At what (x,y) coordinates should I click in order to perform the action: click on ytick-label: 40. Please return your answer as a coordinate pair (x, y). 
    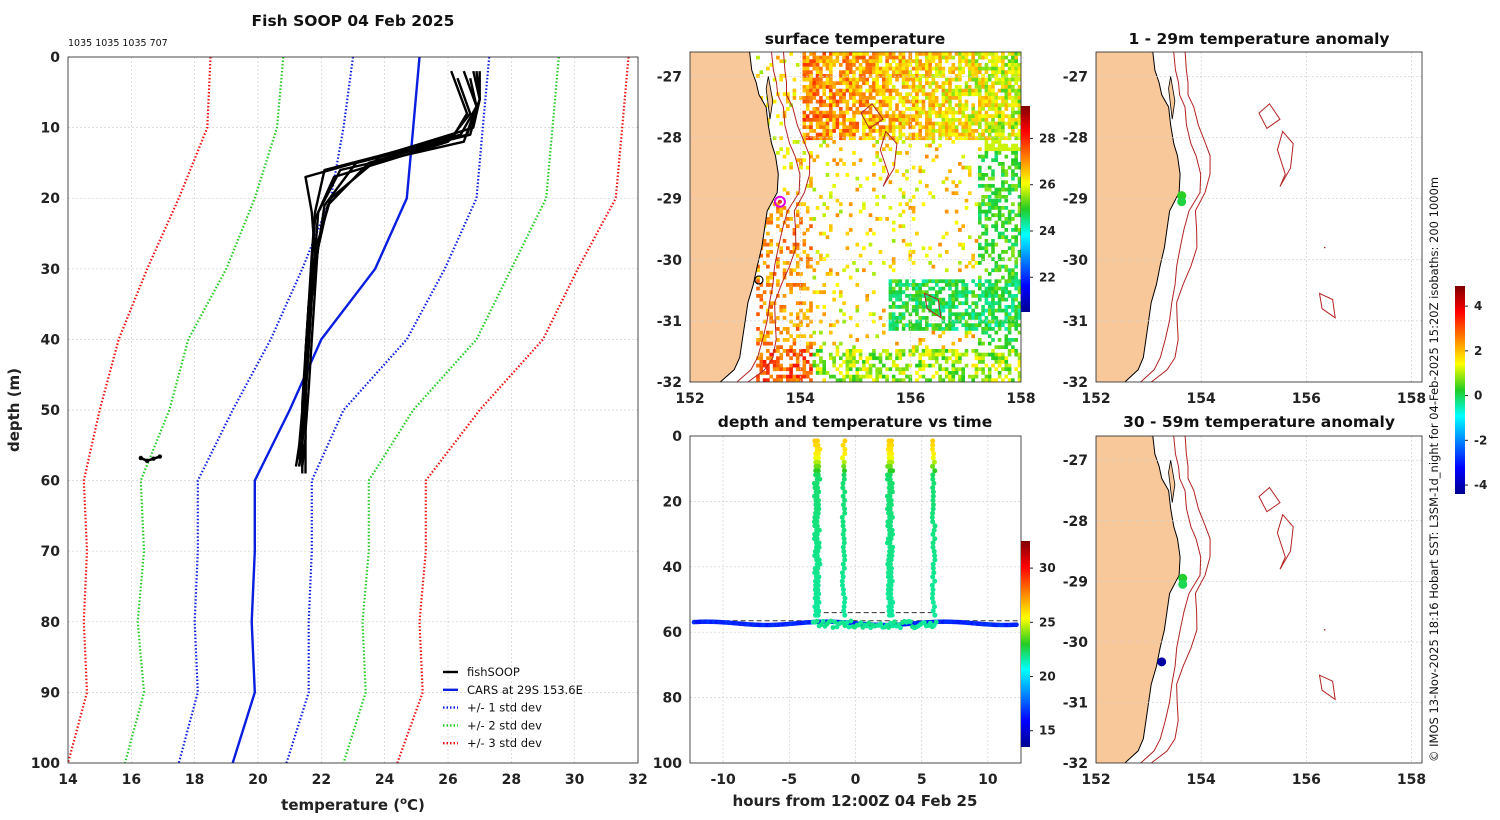
    Looking at the image, I should click on (51, 340).